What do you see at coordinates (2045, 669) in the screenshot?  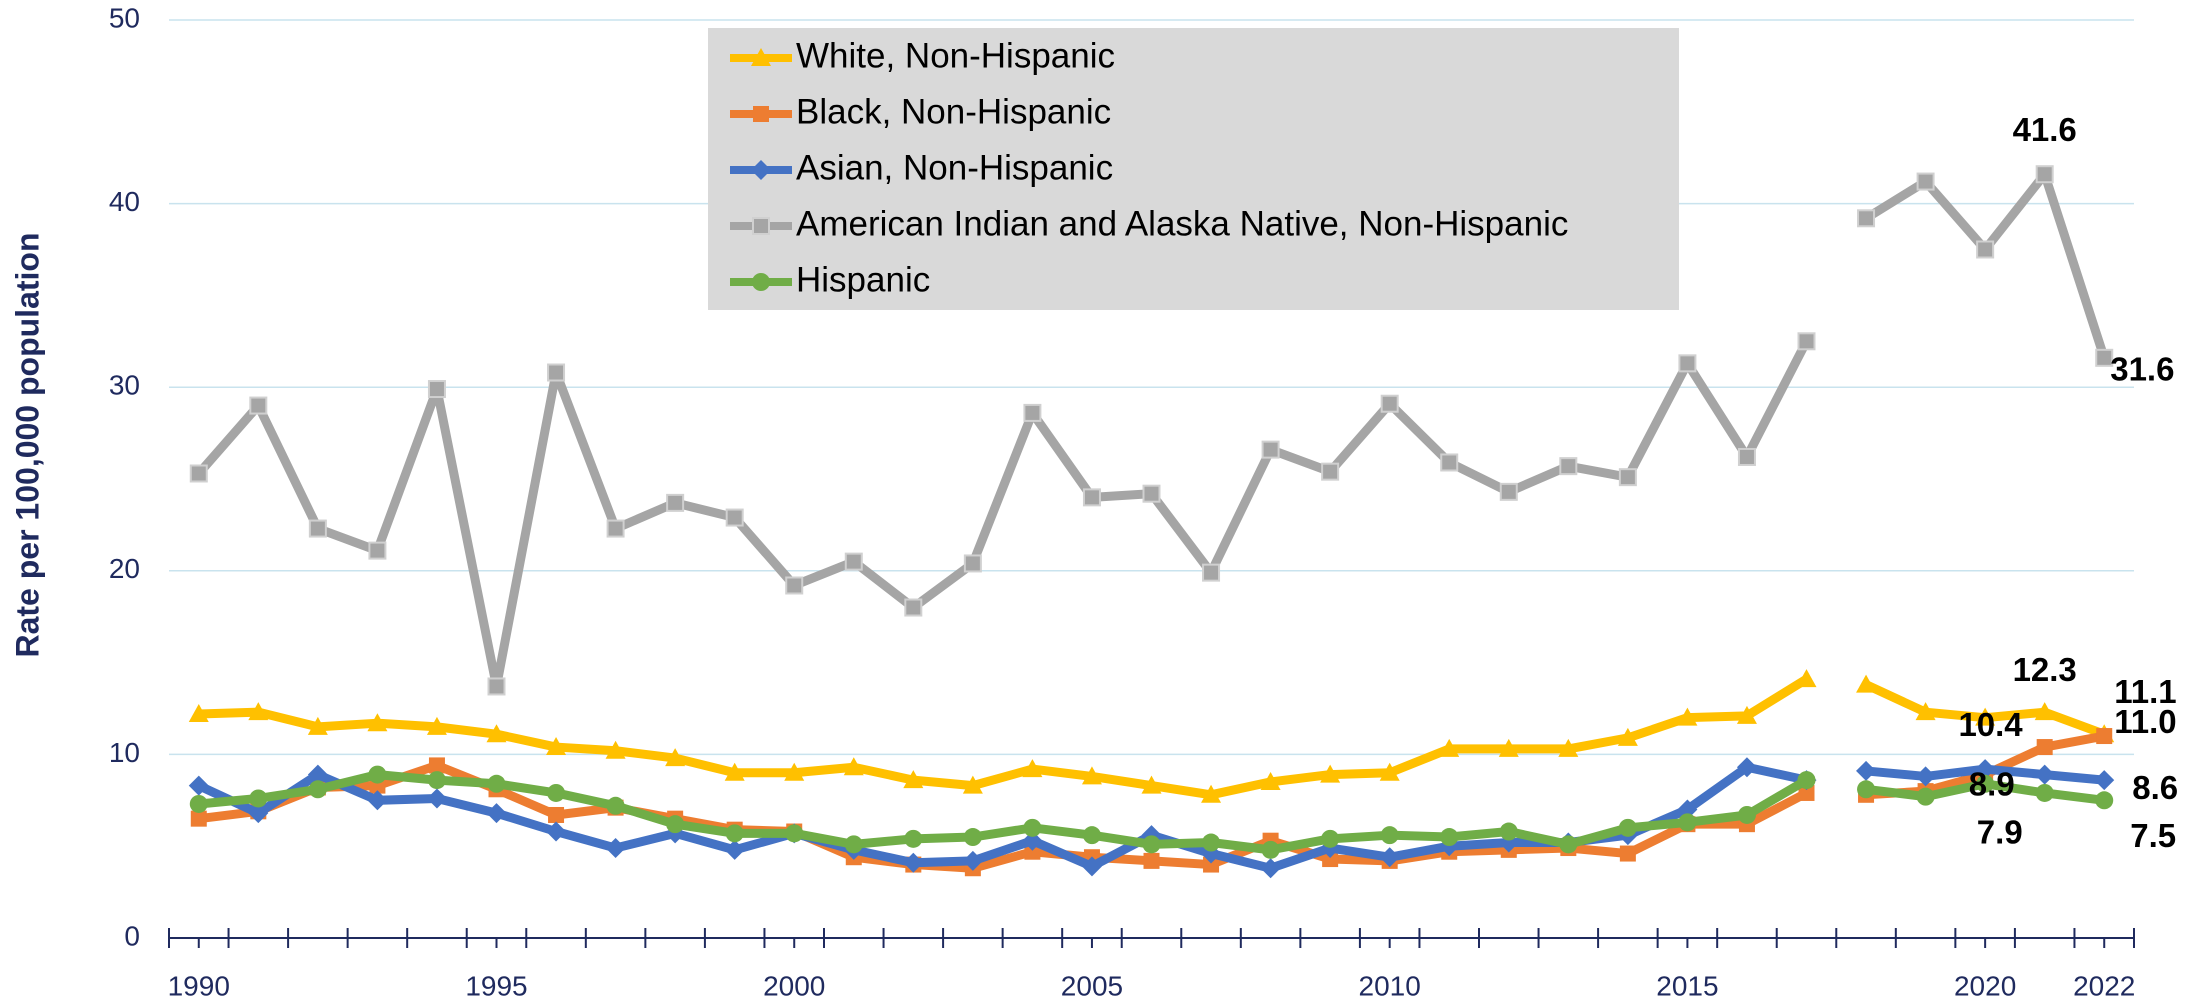 I see `data-label: 12.3` at bounding box center [2045, 669].